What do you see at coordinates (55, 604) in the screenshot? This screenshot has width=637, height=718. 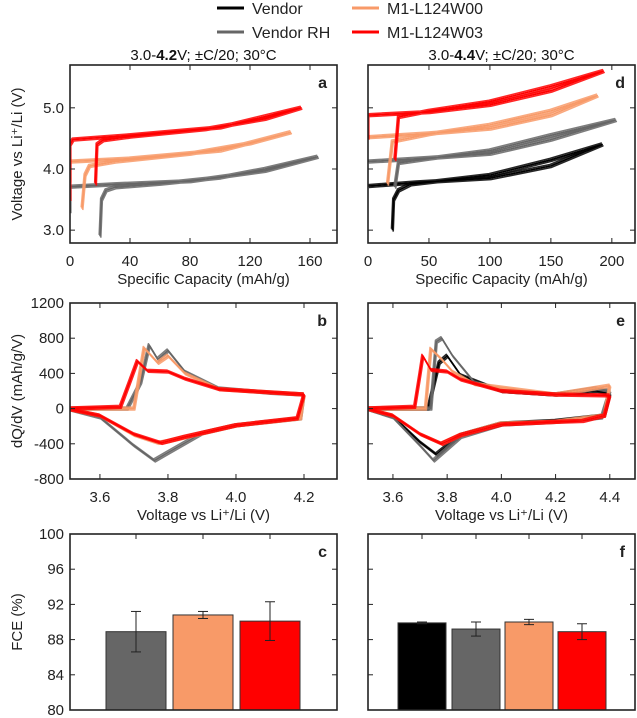 I see `y-tick-label: 92` at bounding box center [55, 604].